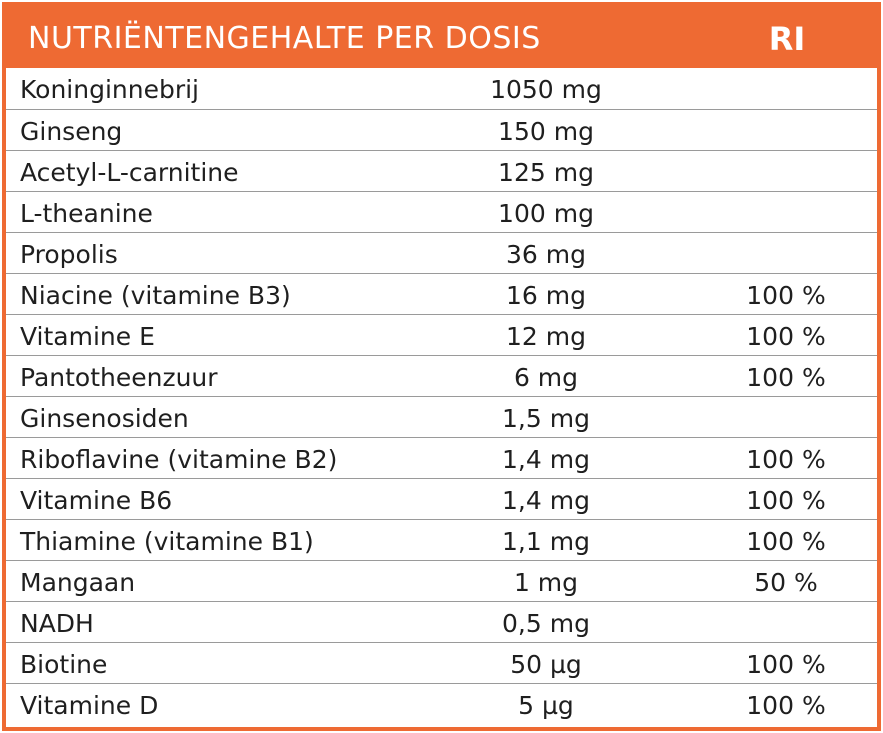  What do you see at coordinates (441, 580) in the screenshot?
I see `table-row: Mangaan 1 mg 50 %` at bounding box center [441, 580].